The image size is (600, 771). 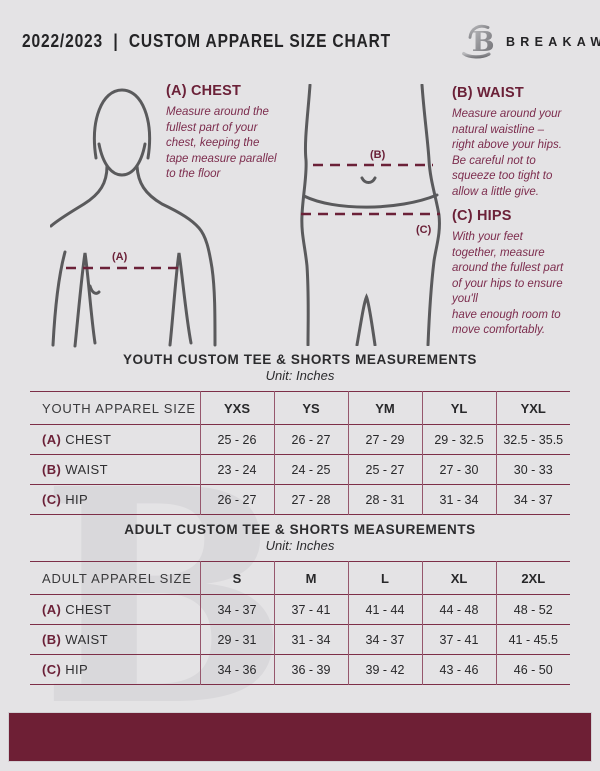 I want to click on adult-section-title: ADULT CUSTOM TEE & SHORTS MEASUREMENTS, so click(x=300, y=529).